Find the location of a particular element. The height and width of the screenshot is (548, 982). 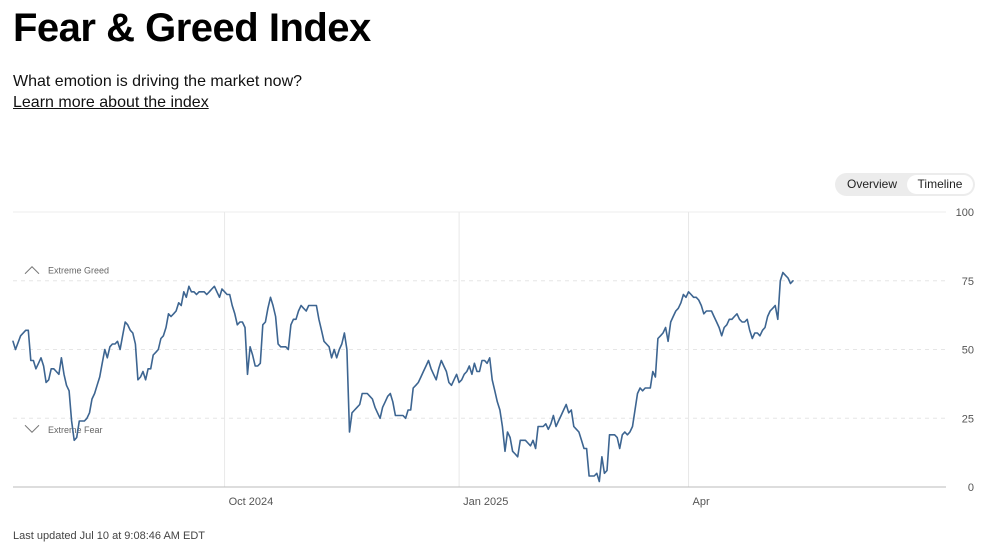

y-tick-label: 25 is located at coordinates (968, 419).